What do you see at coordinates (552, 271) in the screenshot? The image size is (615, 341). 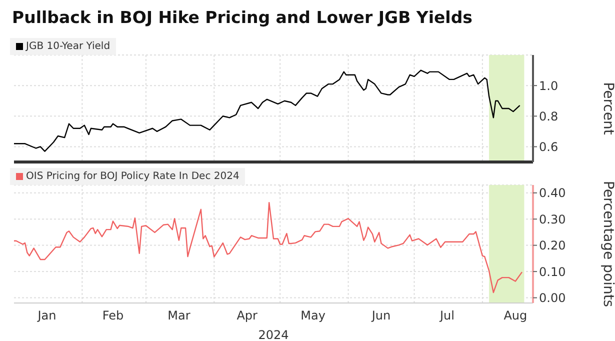 I see `y-tick-label: 0.10` at bounding box center [552, 271].